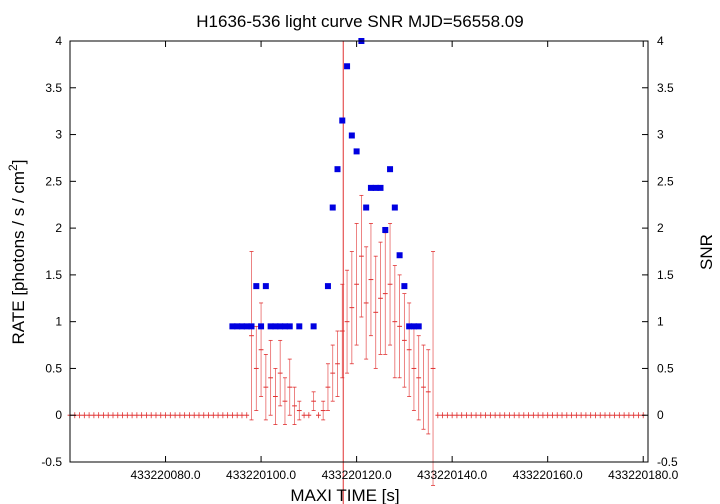 The image size is (720, 504). Describe the element at coordinates (58, 41) in the screenshot. I see `y-tick-label: 4` at that location.